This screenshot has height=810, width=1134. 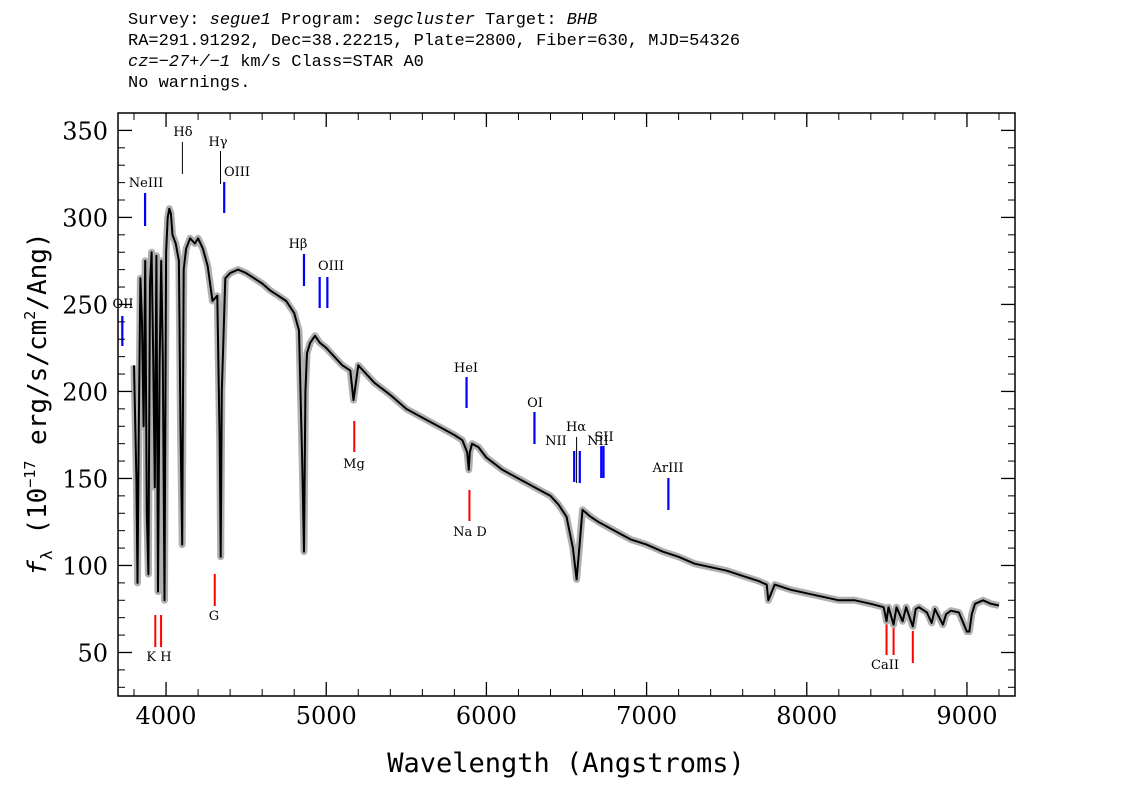 What do you see at coordinates (603, 437) in the screenshot?
I see `emission-line-label: SII` at bounding box center [603, 437].